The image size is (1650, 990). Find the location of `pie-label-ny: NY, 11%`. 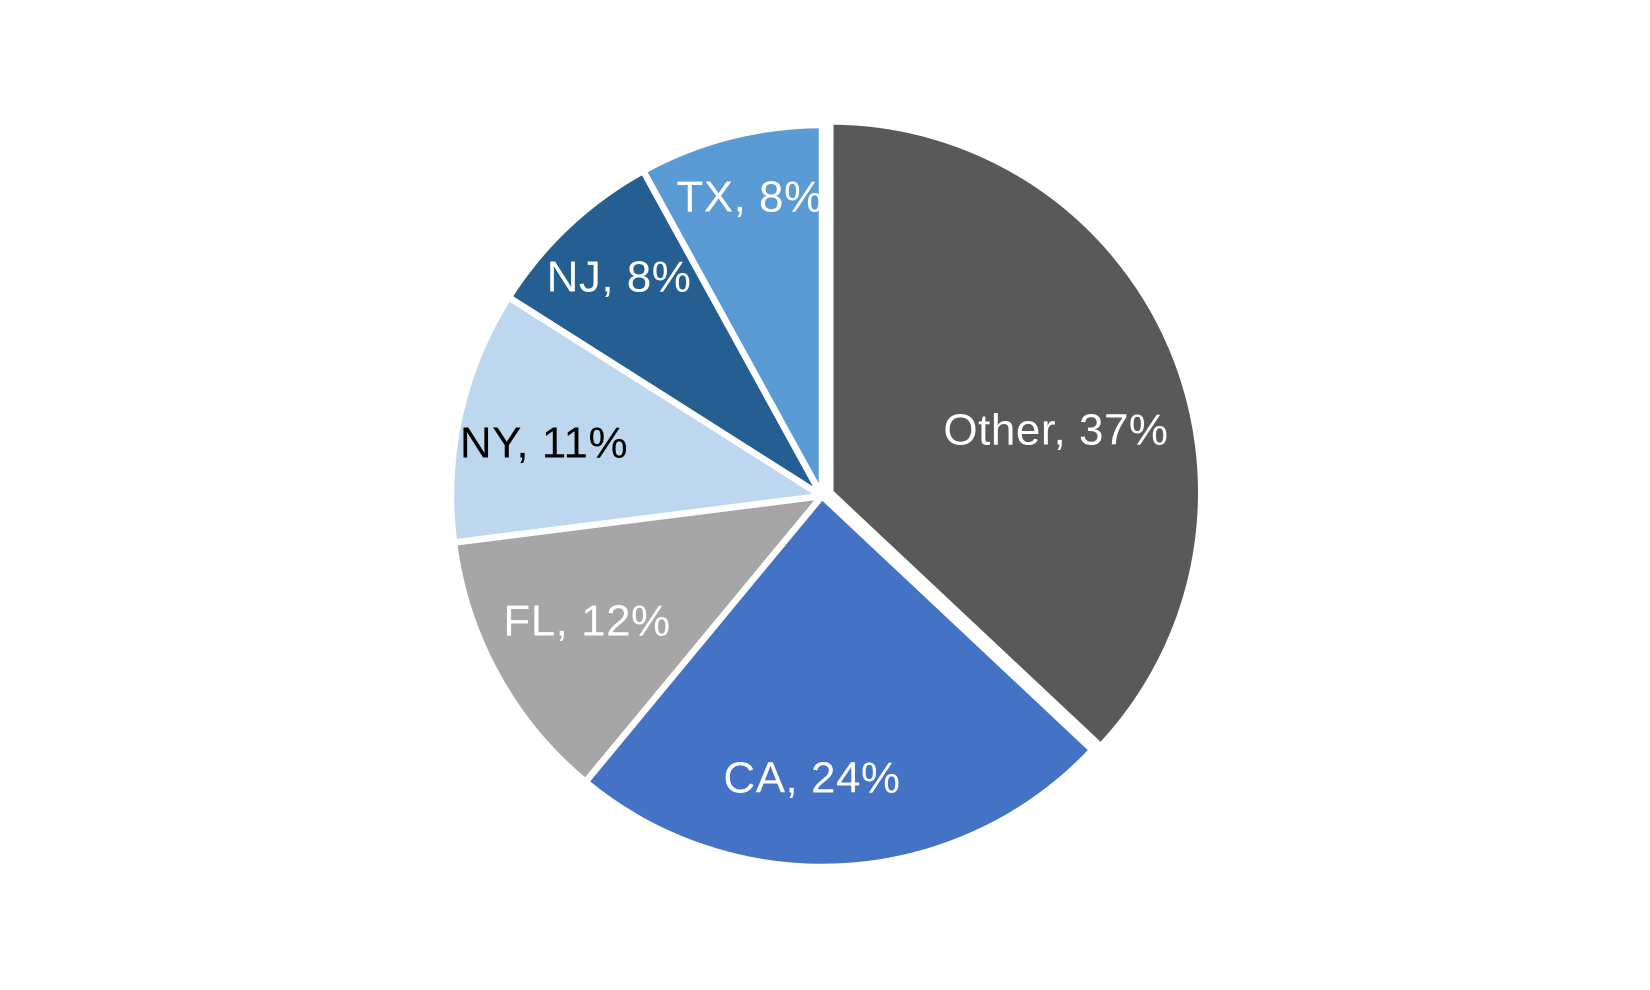

pie-label-ny: NY, 11% is located at coordinates (544, 443).